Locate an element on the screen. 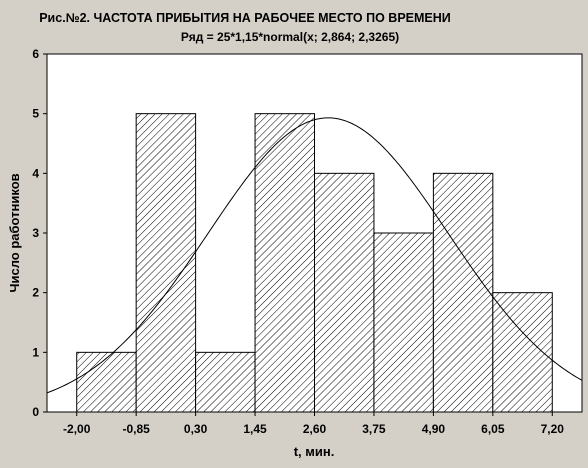 The width and height of the screenshot is (588, 468). x-tick-label: 7,20 is located at coordinates (553, 429).